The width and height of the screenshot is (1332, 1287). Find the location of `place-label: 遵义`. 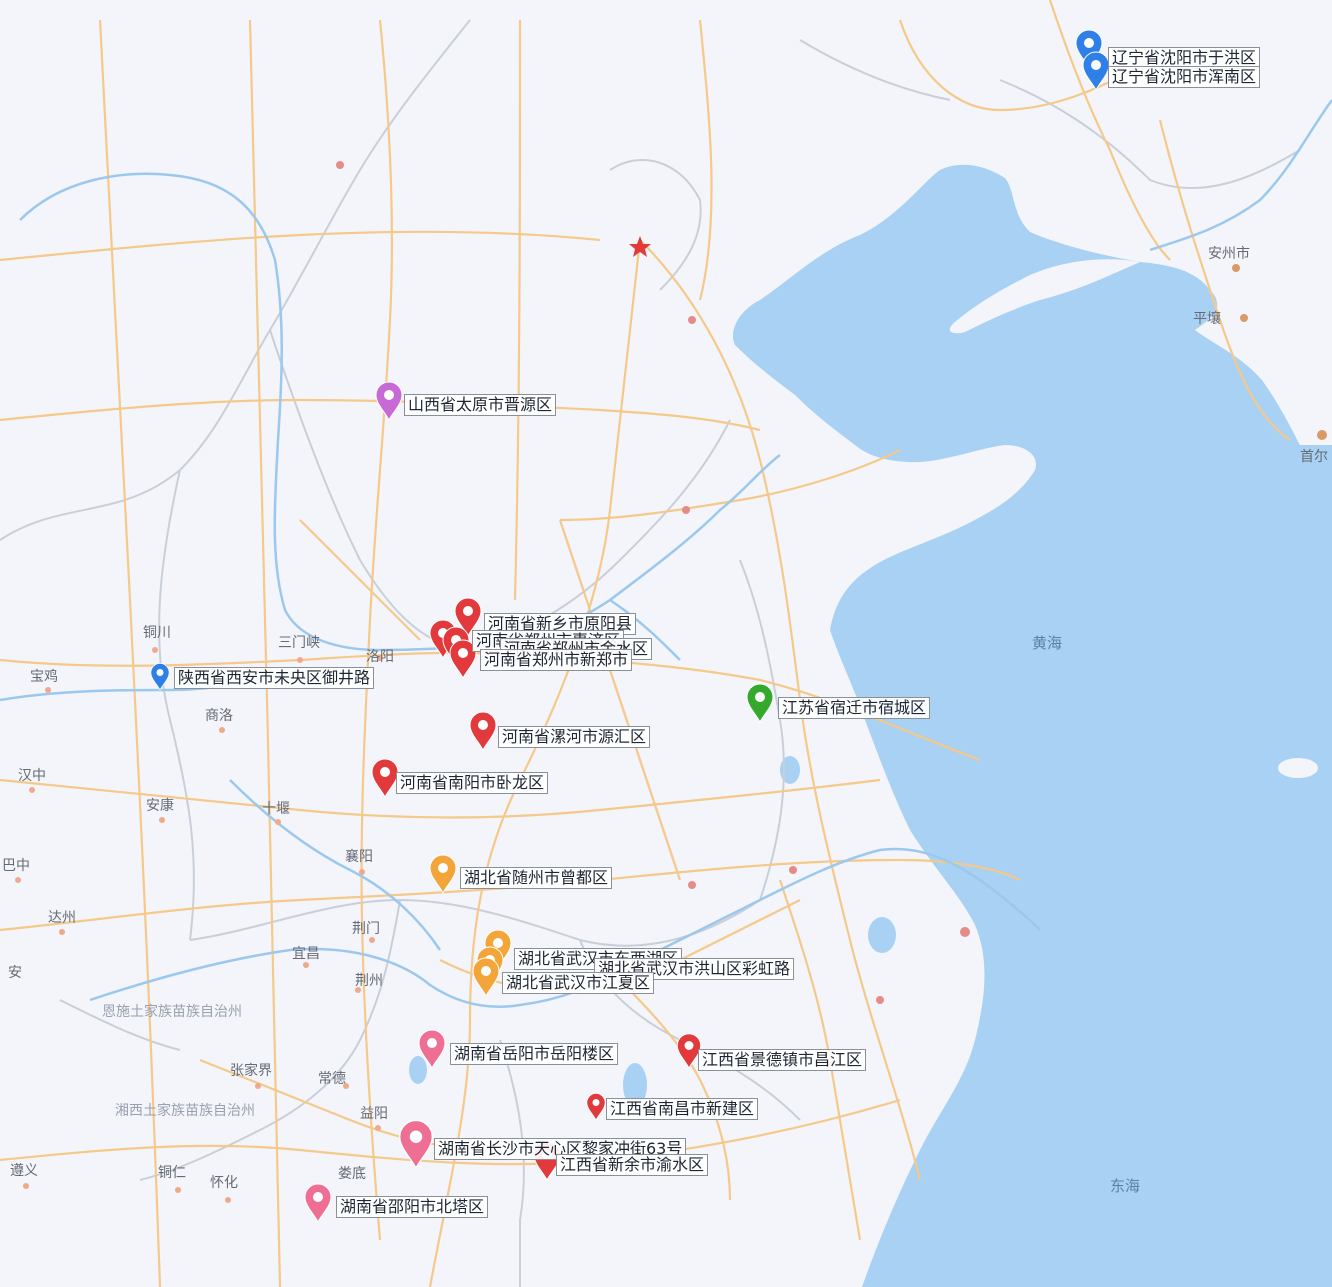

place-label: 遵义 is located at coordinates (24, 1171).